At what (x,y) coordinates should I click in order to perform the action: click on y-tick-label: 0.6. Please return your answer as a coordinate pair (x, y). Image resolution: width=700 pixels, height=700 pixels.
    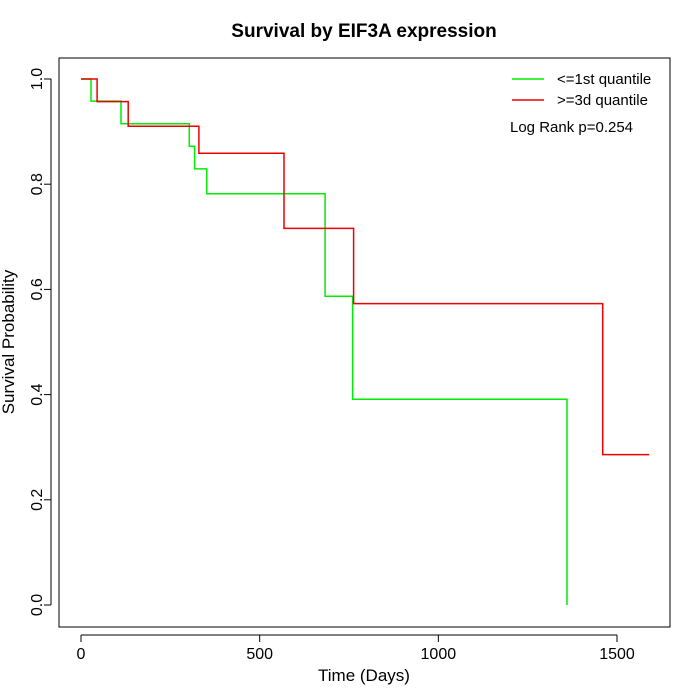
    Looking at the image, I should click on (37, 289).